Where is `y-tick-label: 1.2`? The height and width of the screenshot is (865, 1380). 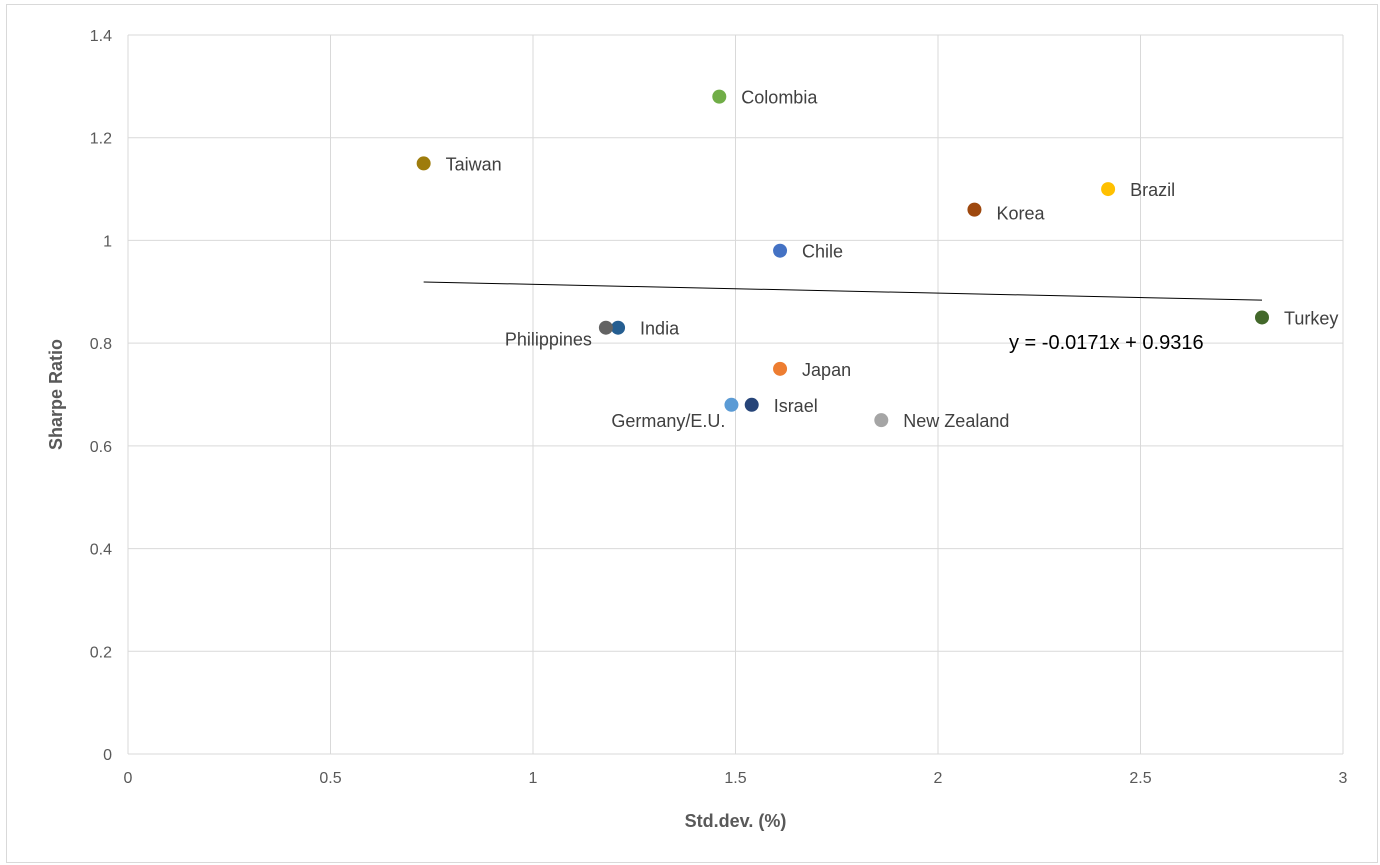 y-tick-label: 1.2 is located at coordinates (101, 139).